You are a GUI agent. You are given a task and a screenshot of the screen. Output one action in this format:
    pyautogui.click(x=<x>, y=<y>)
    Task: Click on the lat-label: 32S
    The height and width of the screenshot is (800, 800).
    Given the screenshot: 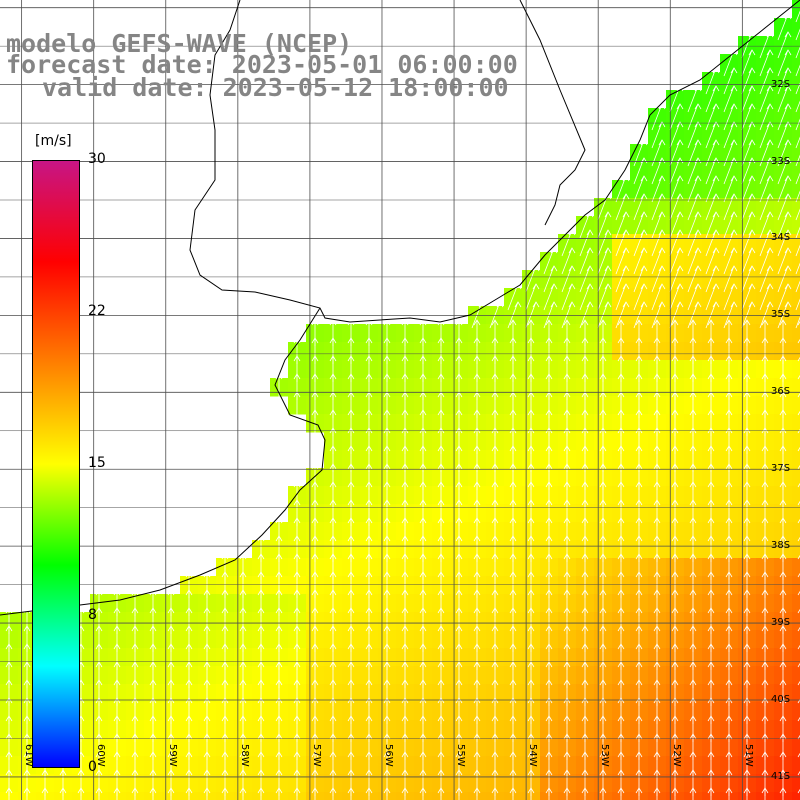 What is the action you would take?
    pyautogui.click(x=781, y=84)
    